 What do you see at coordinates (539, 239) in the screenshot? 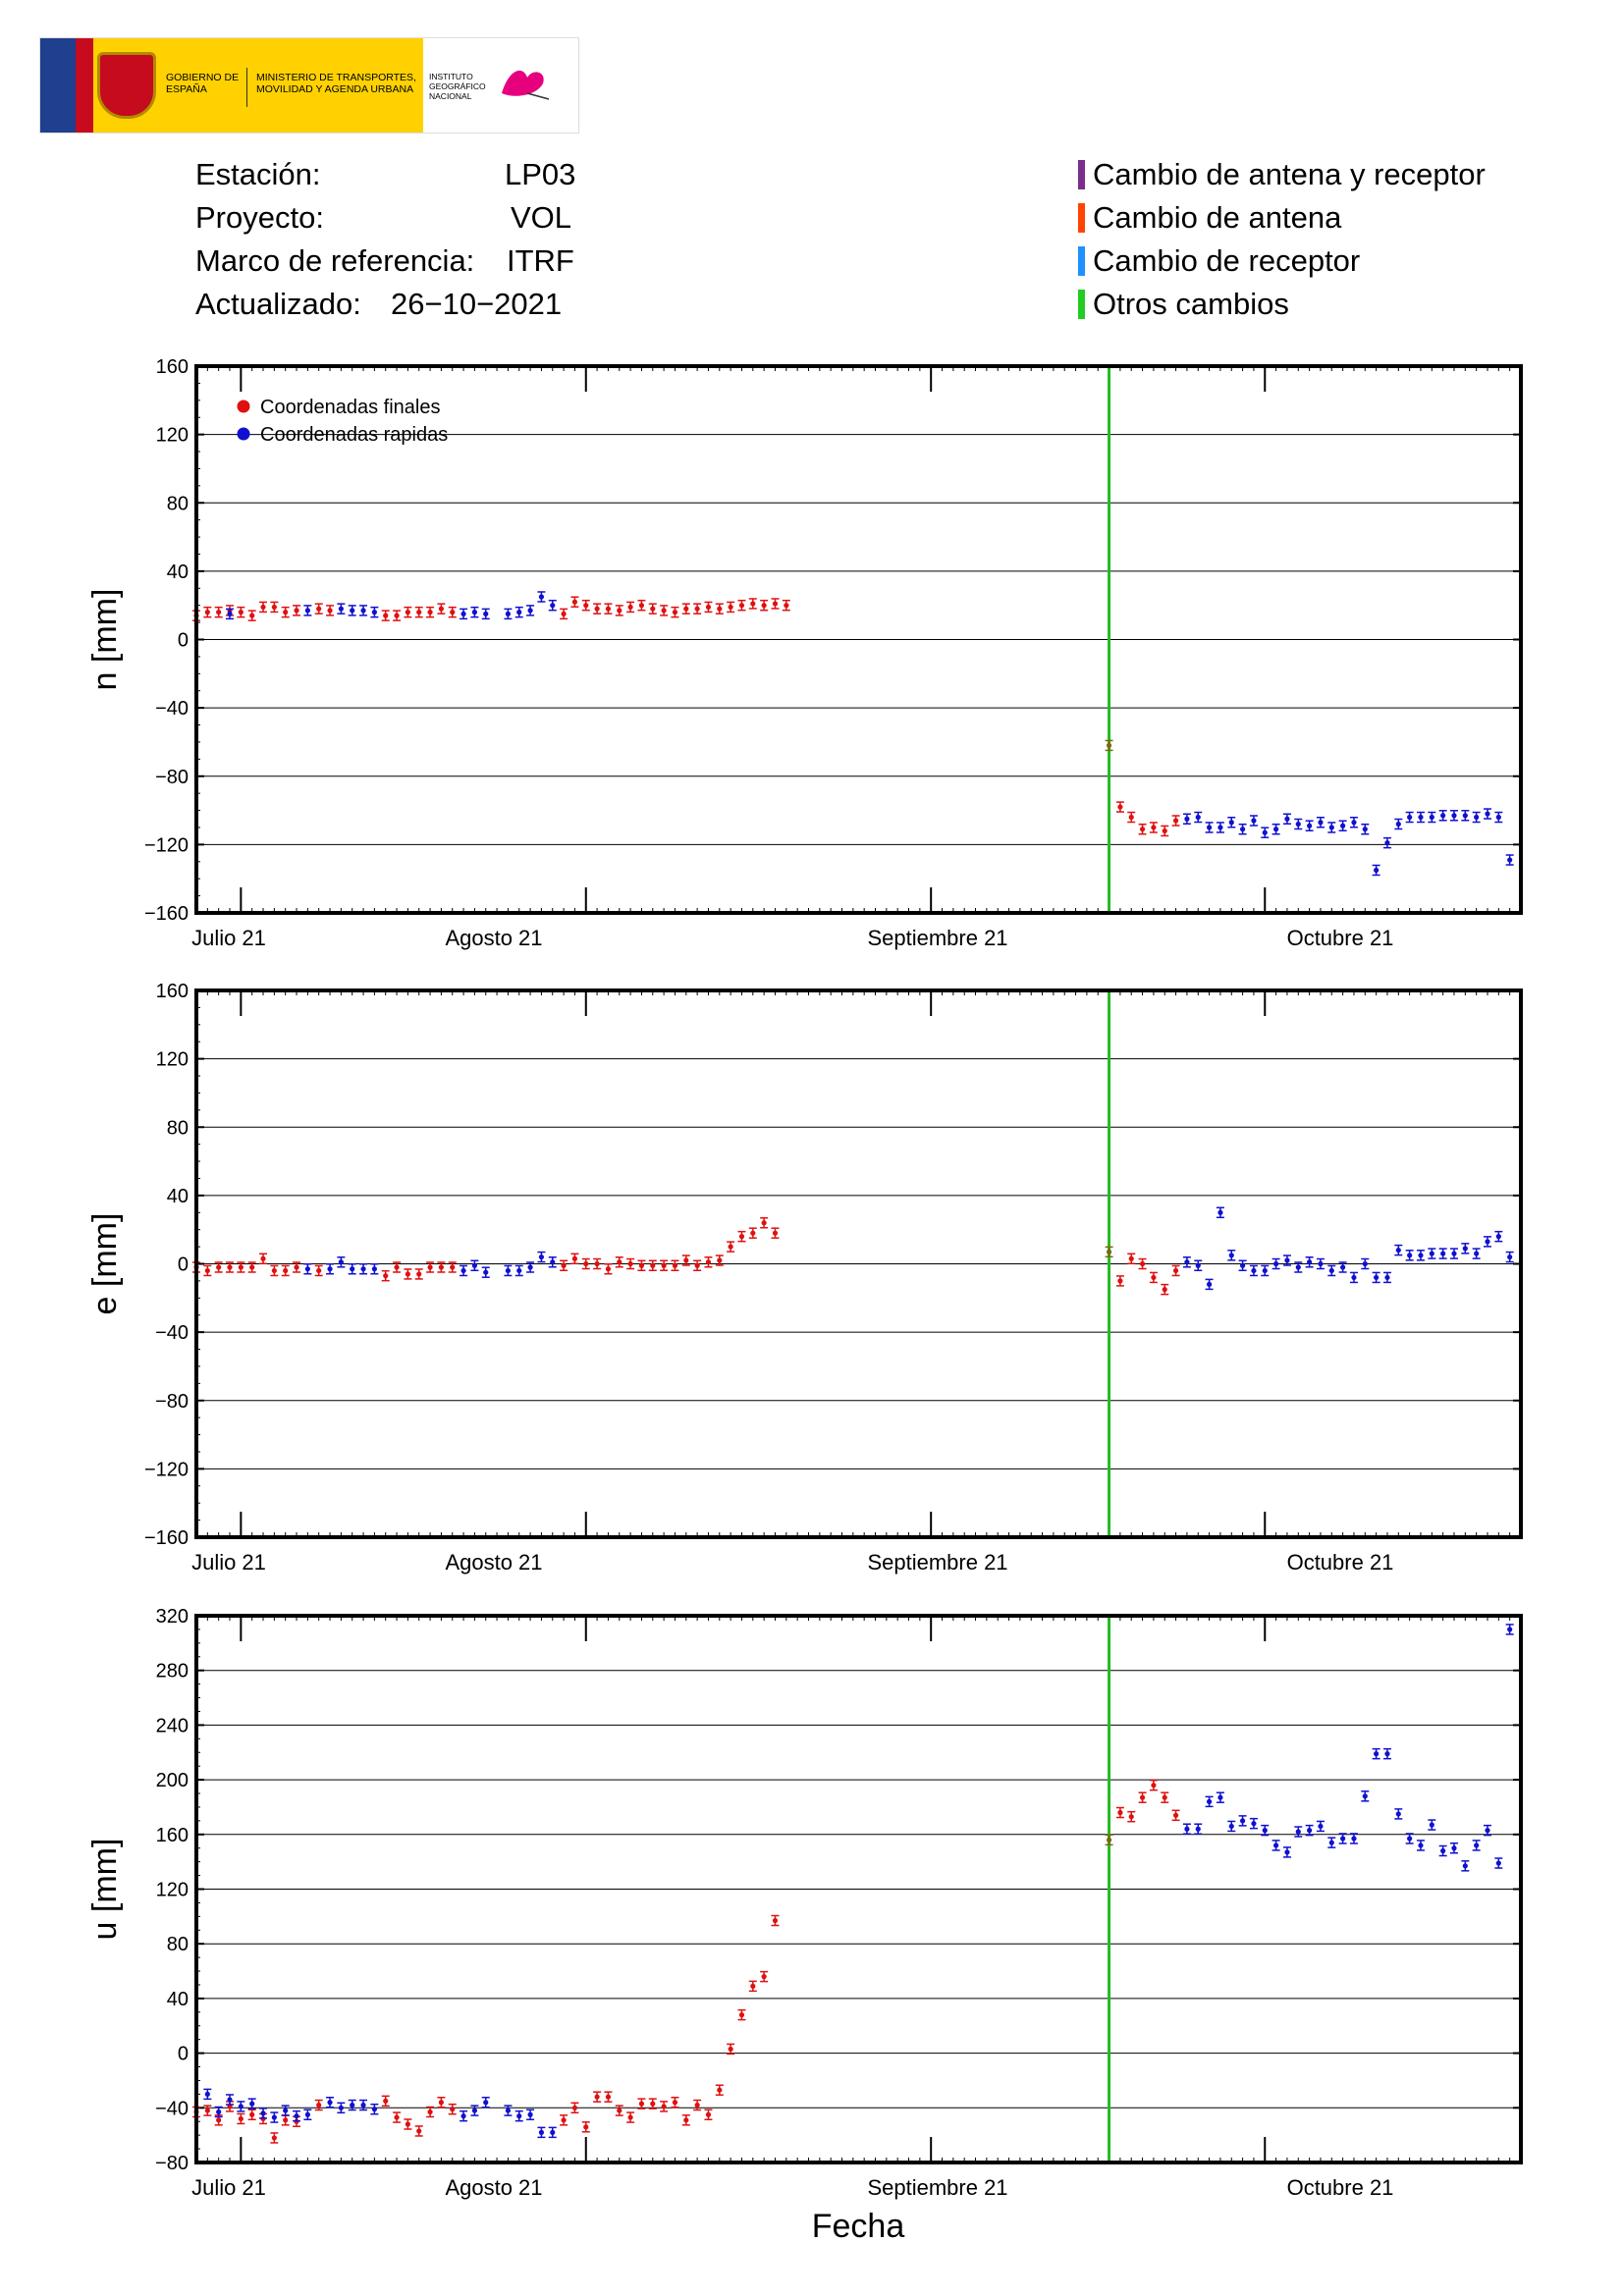
I see `station-info-values: LP03 VOL ITRF Actualizado:` at bounding box center [539, 239].